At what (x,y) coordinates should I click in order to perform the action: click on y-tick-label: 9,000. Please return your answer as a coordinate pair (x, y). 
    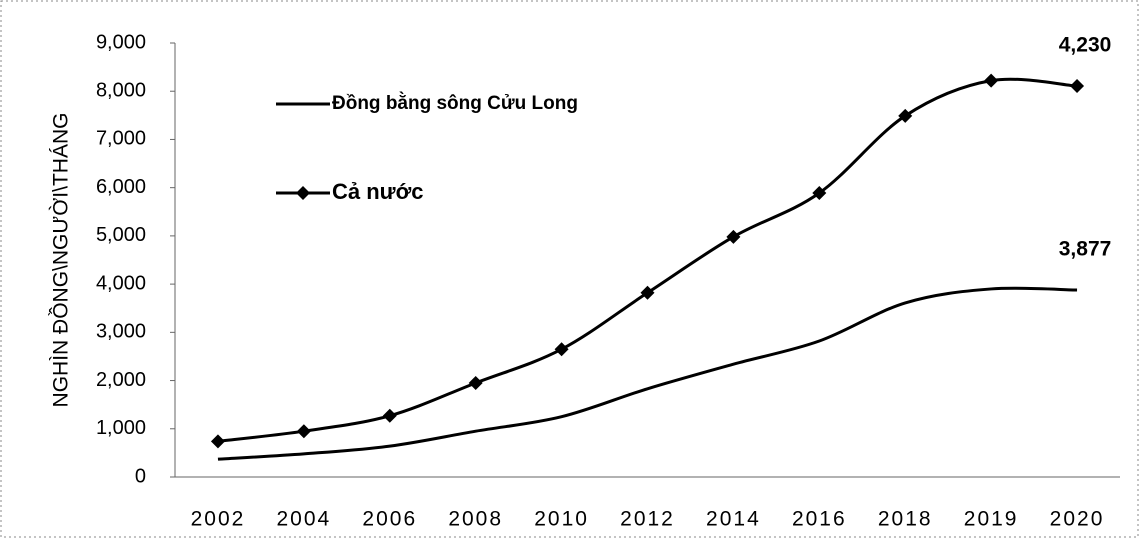
    Looking at the image, I should click on (121, 42).